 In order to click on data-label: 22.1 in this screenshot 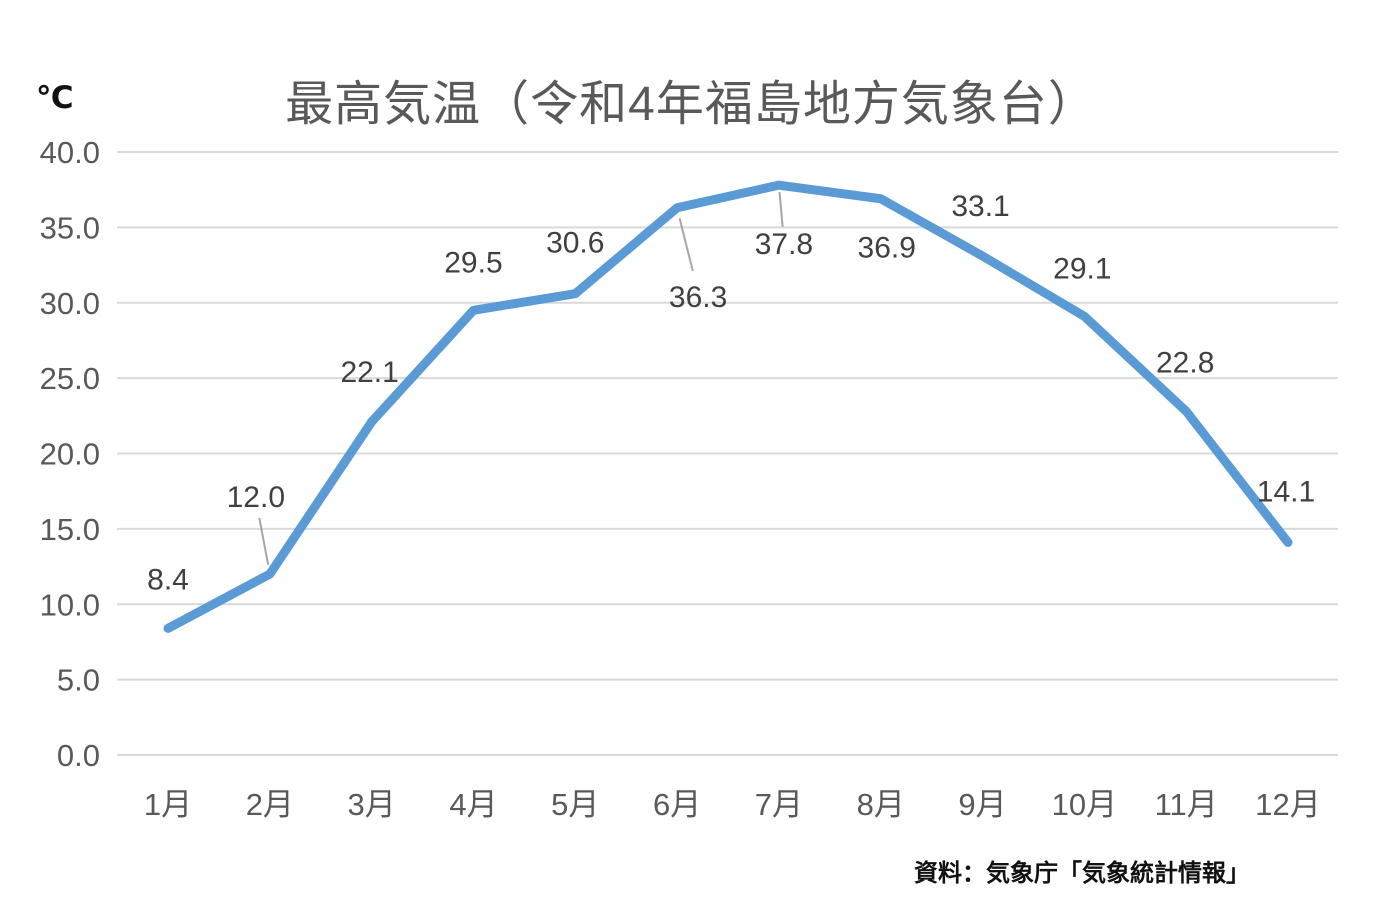, I will do `click(369, 372)`.